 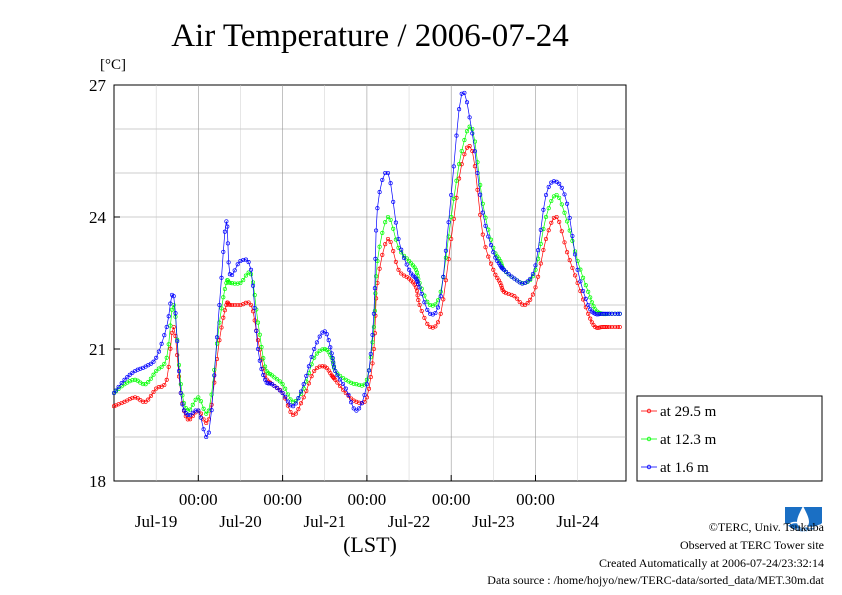 I want to click on legend-swatch-marker, so click(x=649, y=411).